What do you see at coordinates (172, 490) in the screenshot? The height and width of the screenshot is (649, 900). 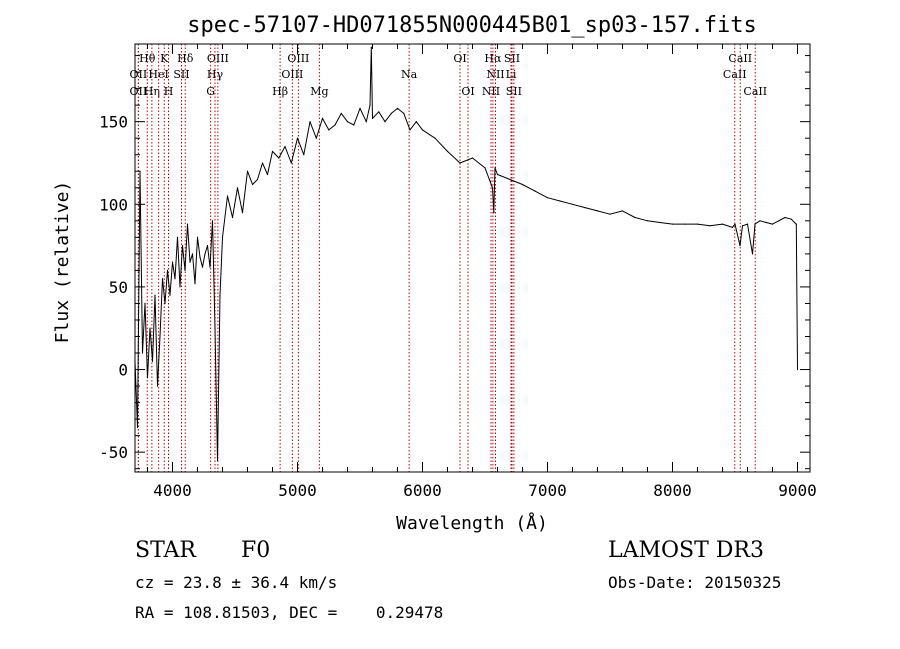 I see `x-tick-label-0: 4000` at bounding box center [172, 490].